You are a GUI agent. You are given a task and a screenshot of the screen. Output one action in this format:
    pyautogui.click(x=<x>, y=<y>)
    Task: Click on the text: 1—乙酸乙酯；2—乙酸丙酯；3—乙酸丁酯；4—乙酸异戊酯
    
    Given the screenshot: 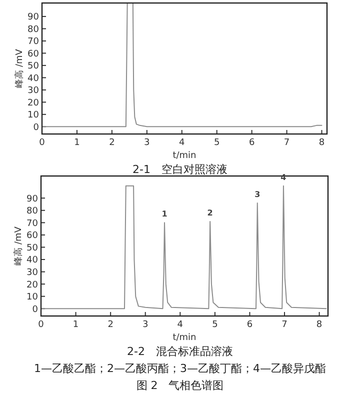 What is the action you would take?
    pyautogui.click(x=180, y=368)
    